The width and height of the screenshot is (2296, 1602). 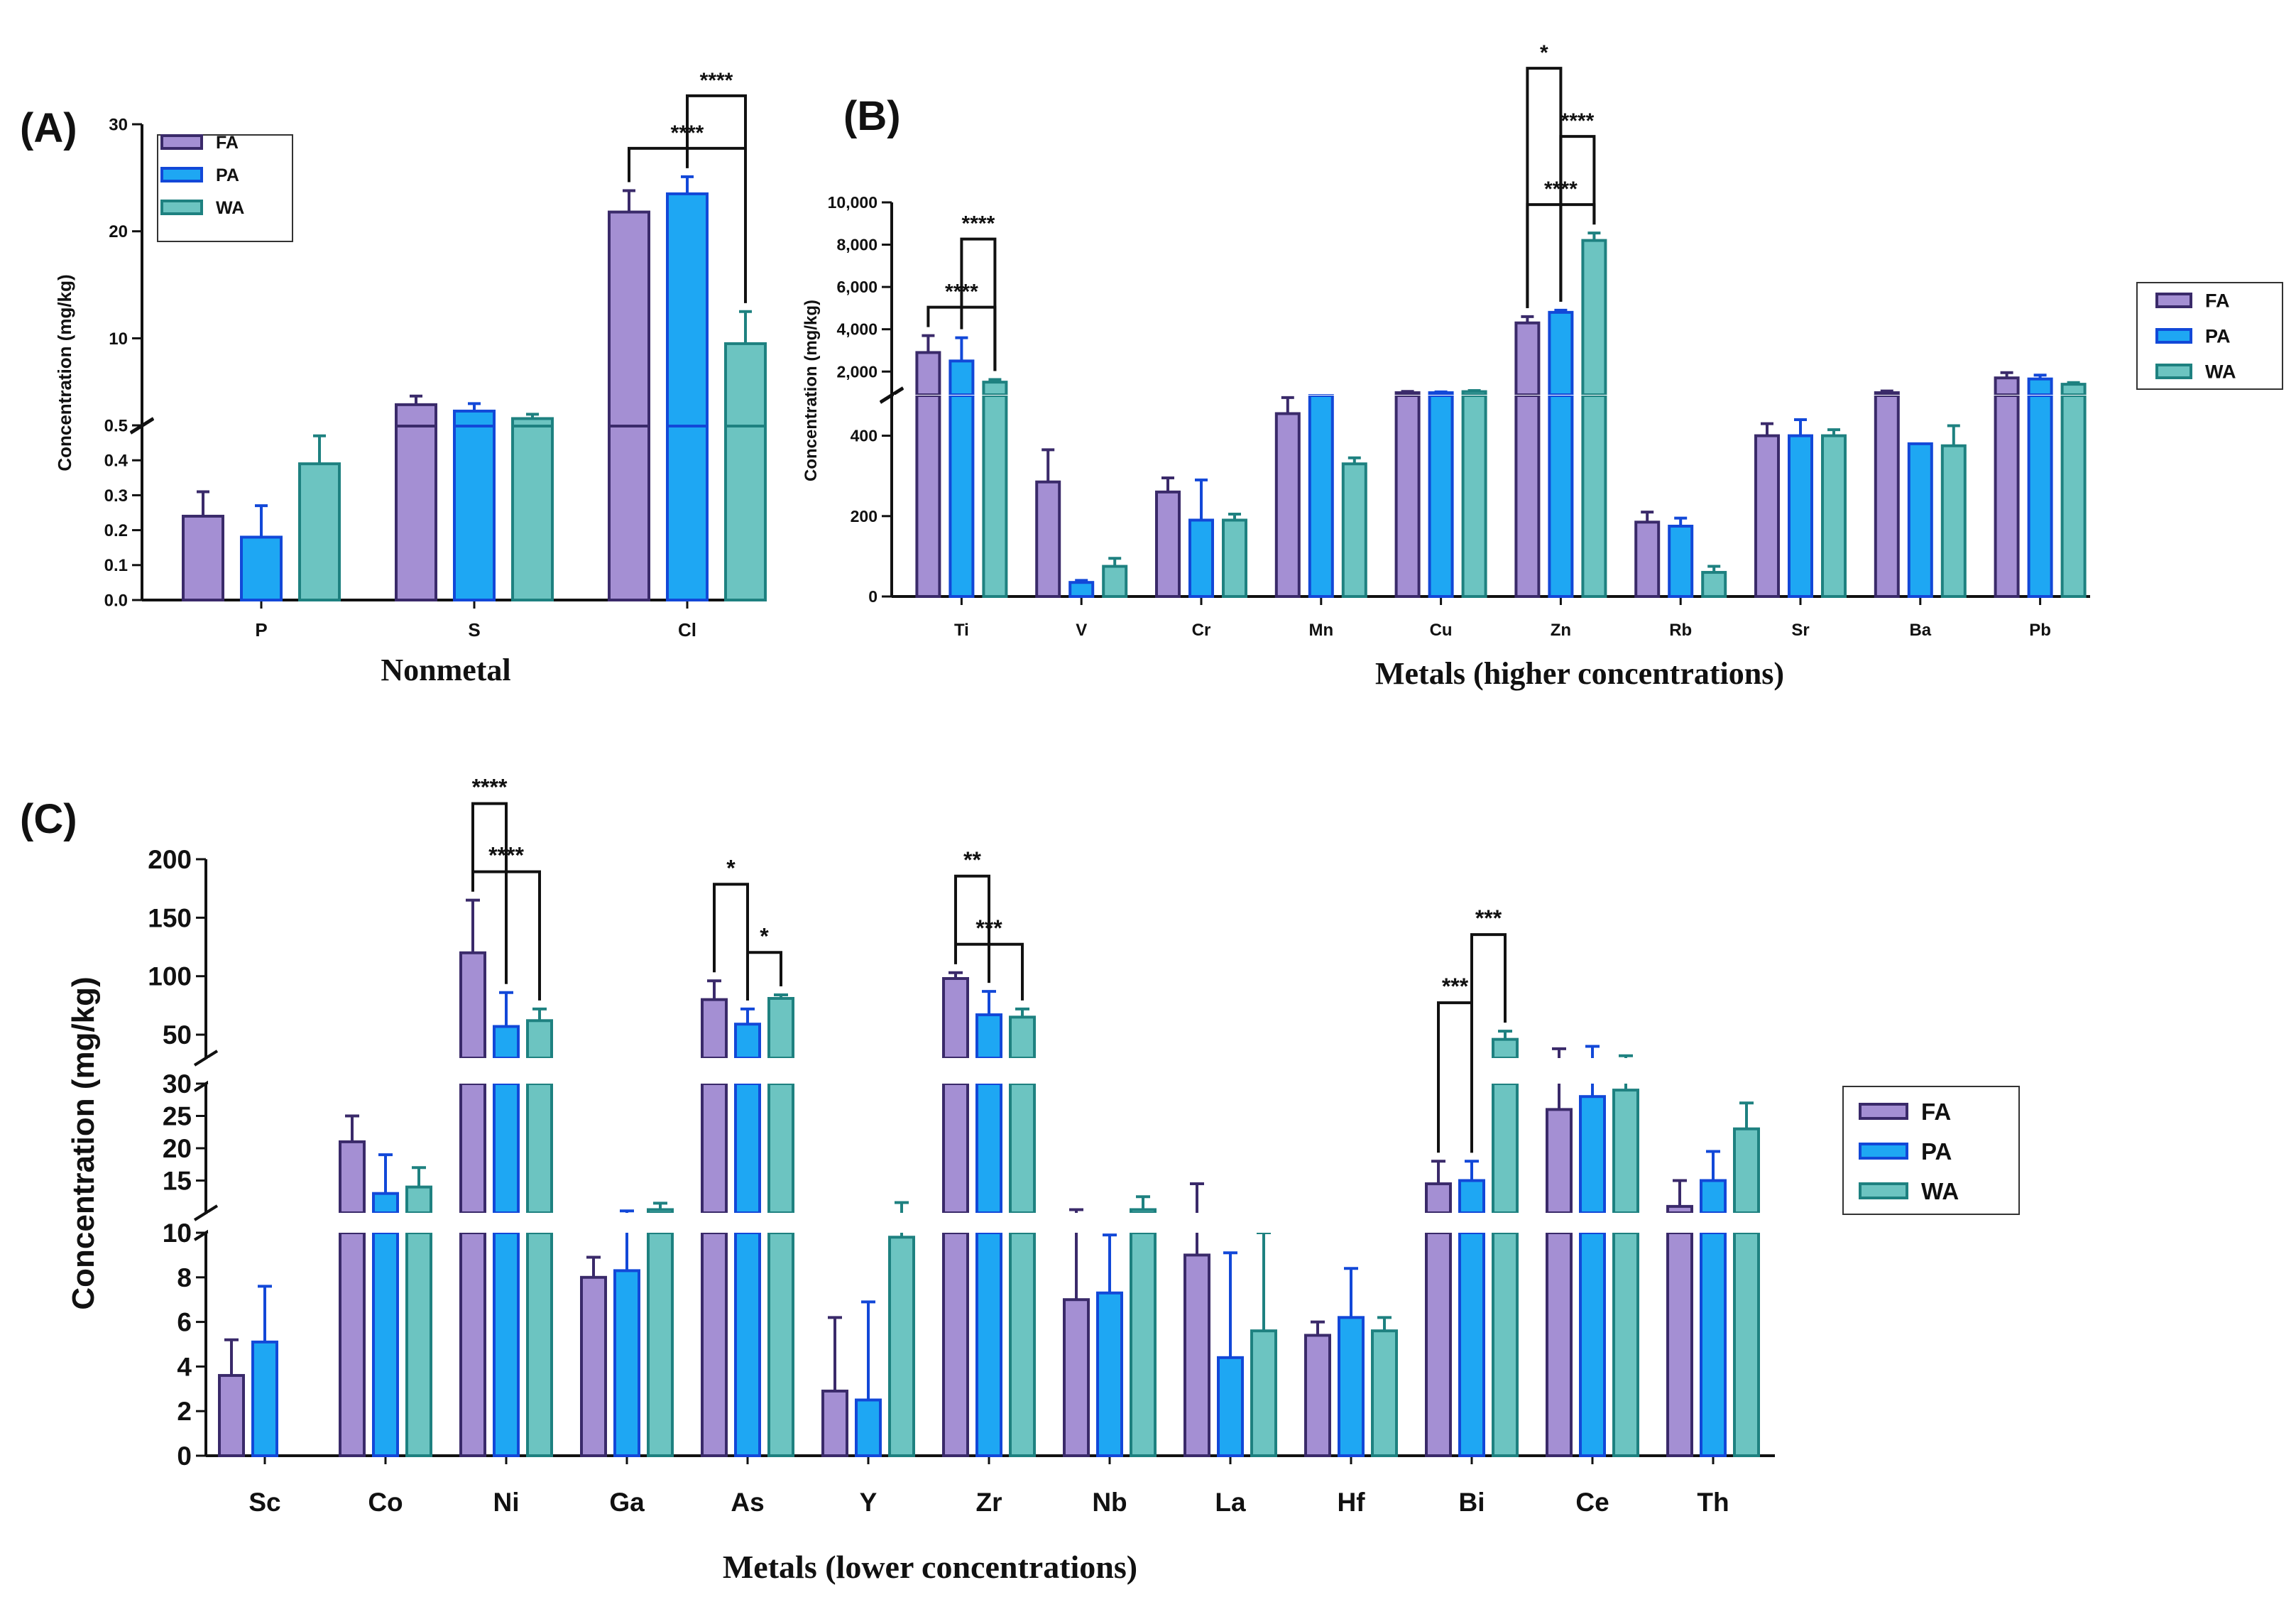 I want to click on bar-pa-cl, so click(x=687, y=512).